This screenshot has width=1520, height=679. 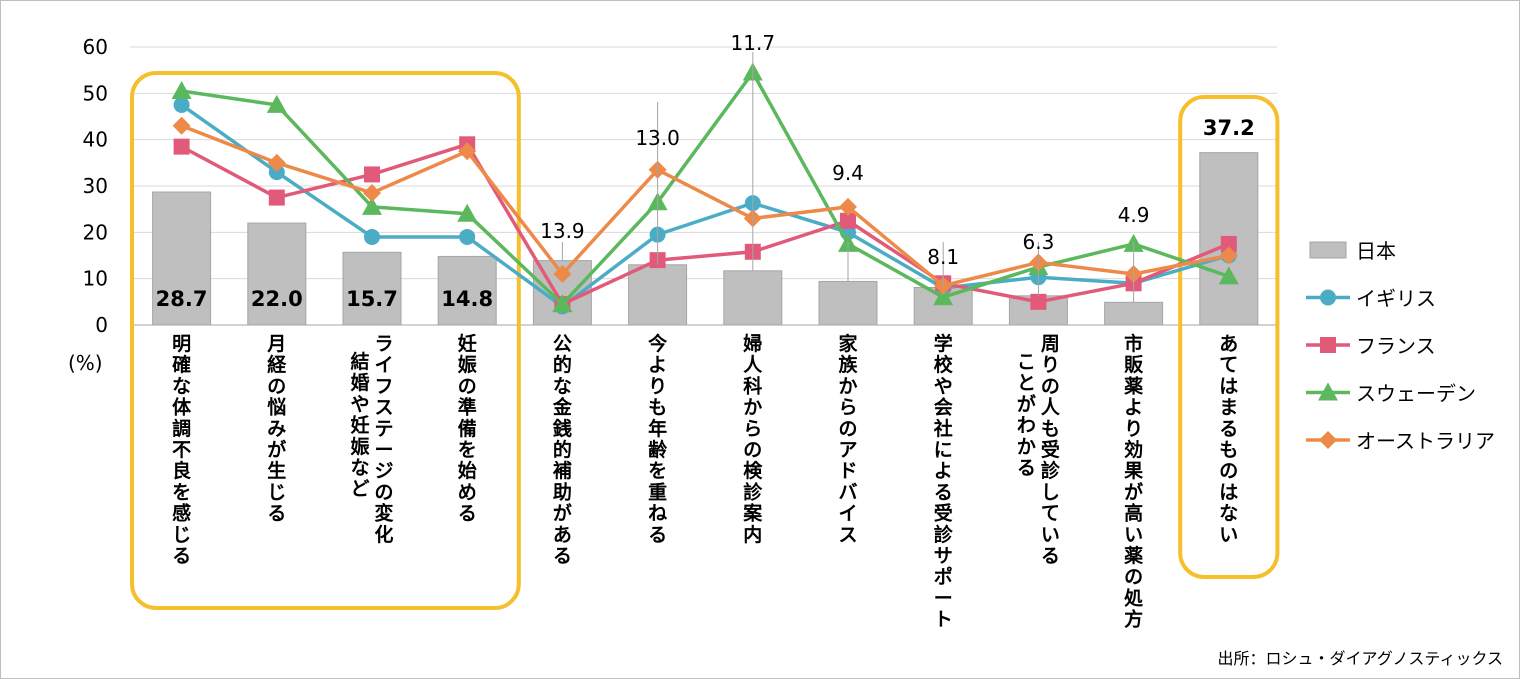 What do you see at coordinates (848, 364) in the screenshot?
I see `category-char: 族` at bounding box center [848, 364].